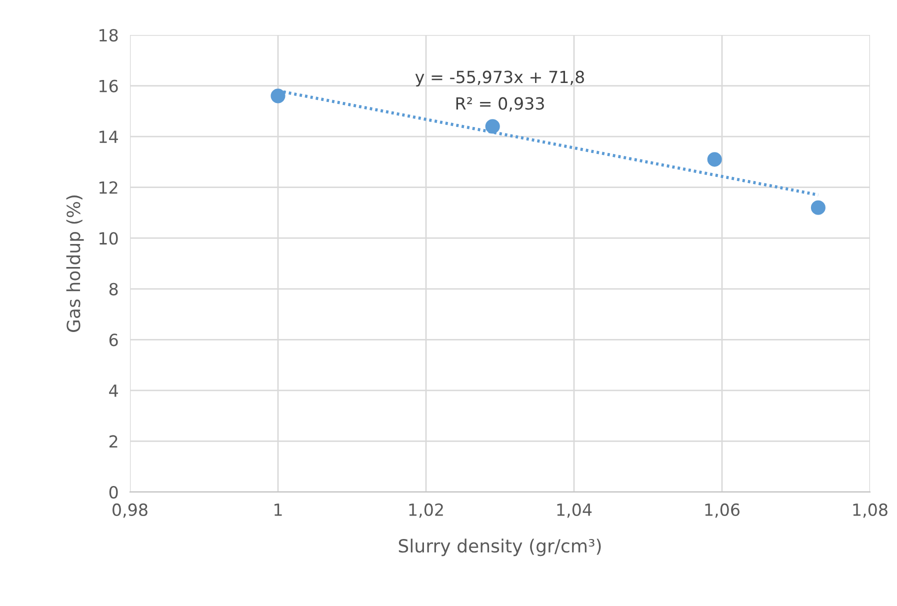 The image size is (897, 606). What do you see at coordinates (870, 510) in the screenshot?
I see `x-tick-label: 1,08` at bounding box center [870, 510].